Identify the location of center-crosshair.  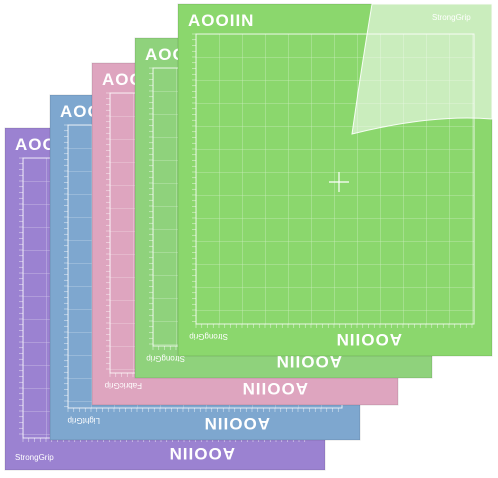
(339, 182).